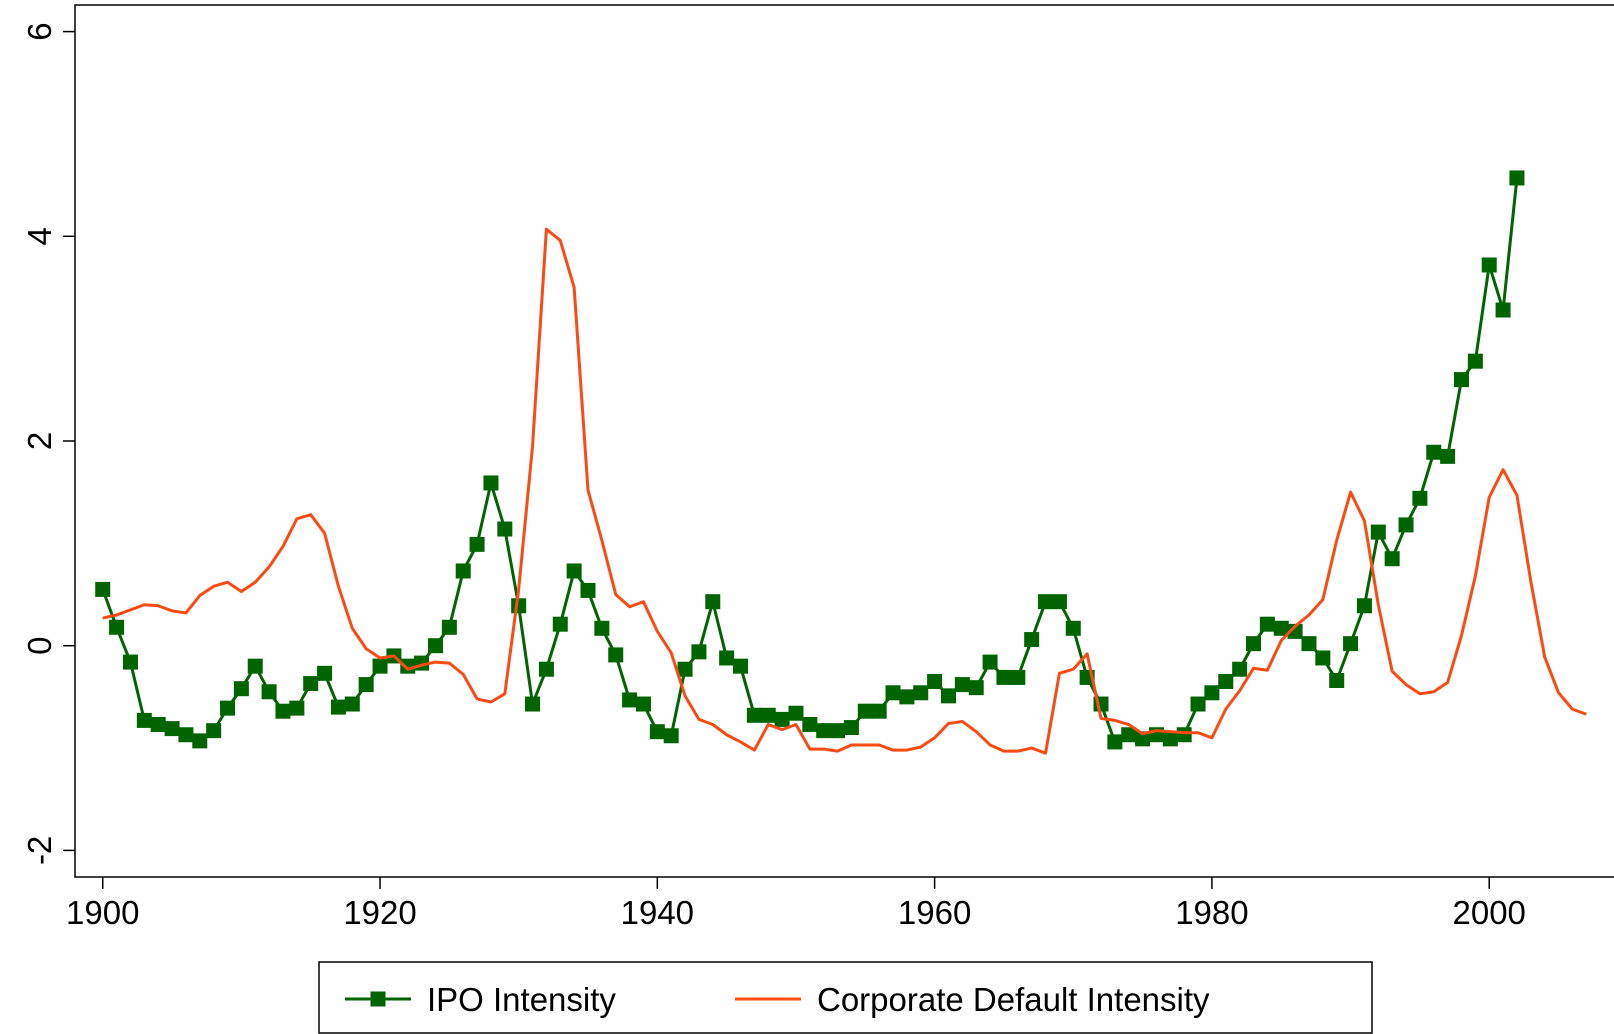 Image resolution: width=1614 pixels, height=1034 pixels. I want to click on x-tick-label: 1920, so click(379, 912).